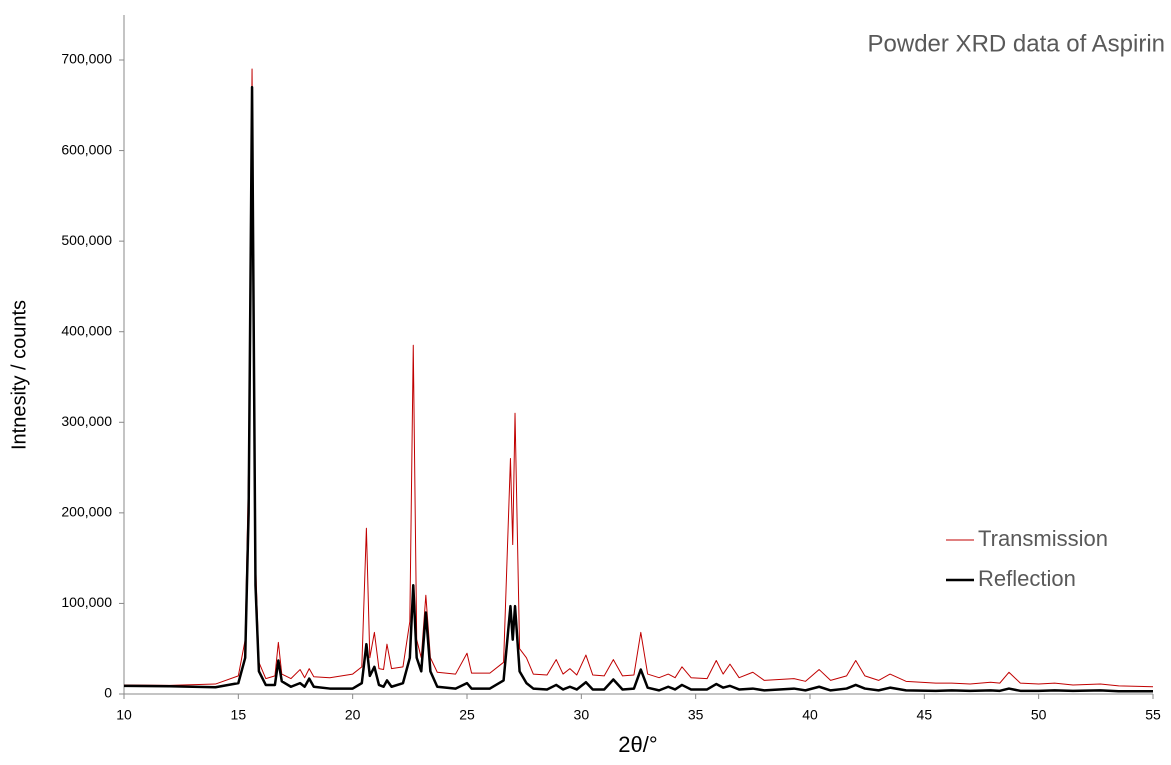 The image size is (1171, 765). I want to click on x-tick-label: 25, so click(467, 715).